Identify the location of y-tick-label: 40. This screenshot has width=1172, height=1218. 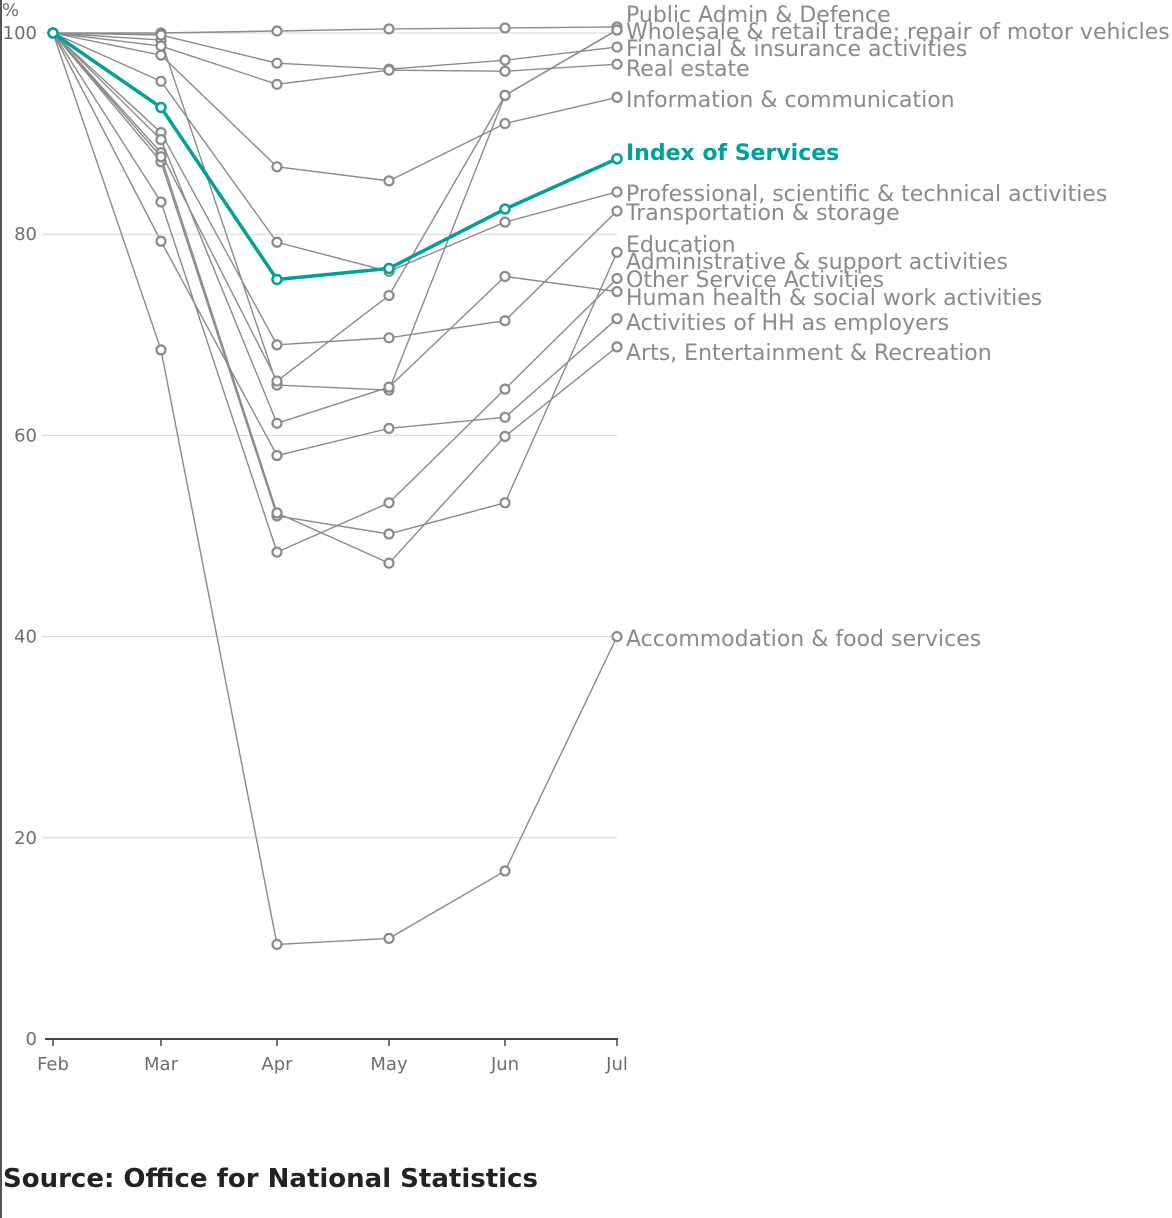
(25, 637).